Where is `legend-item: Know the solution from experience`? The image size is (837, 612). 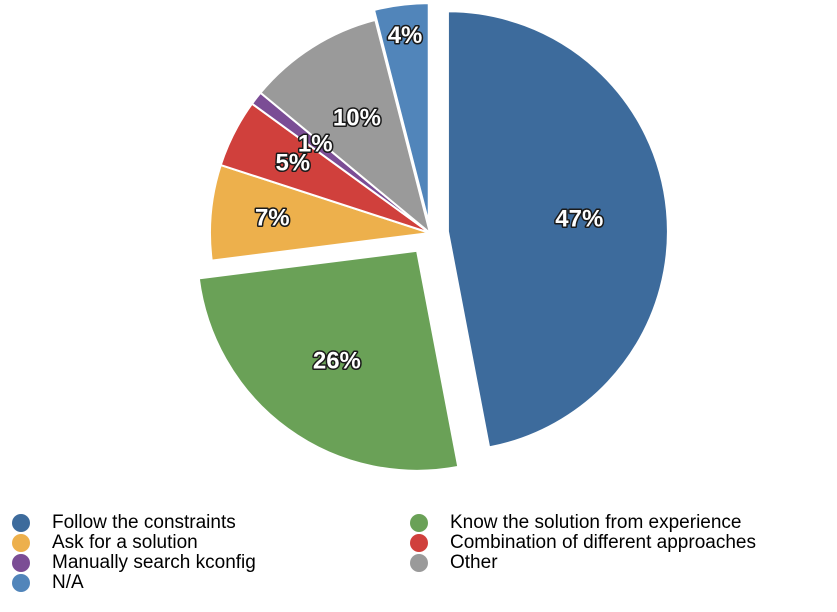
legend-item: Know the solution from experience is located at coordinates (576, 523).